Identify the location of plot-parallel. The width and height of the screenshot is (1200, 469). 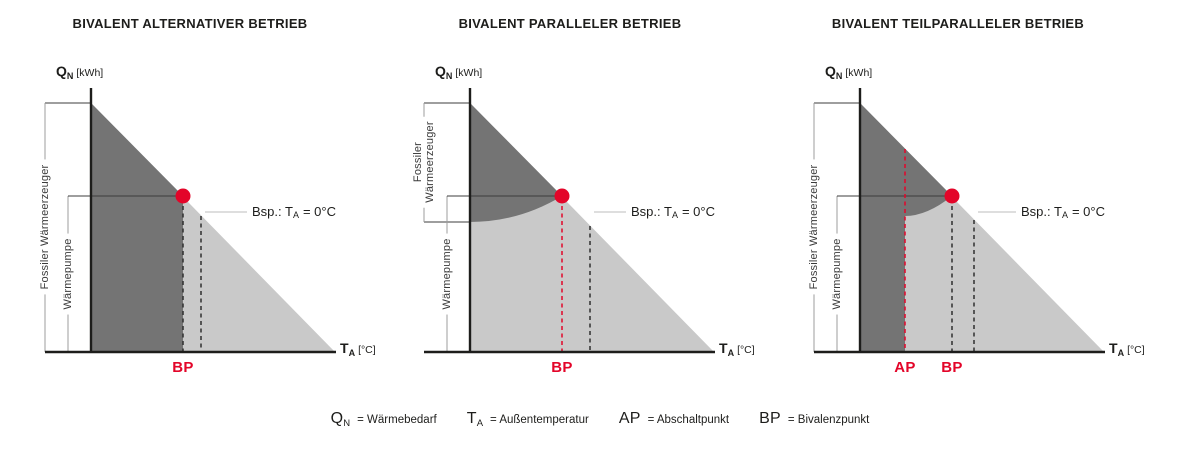
(569, 221).